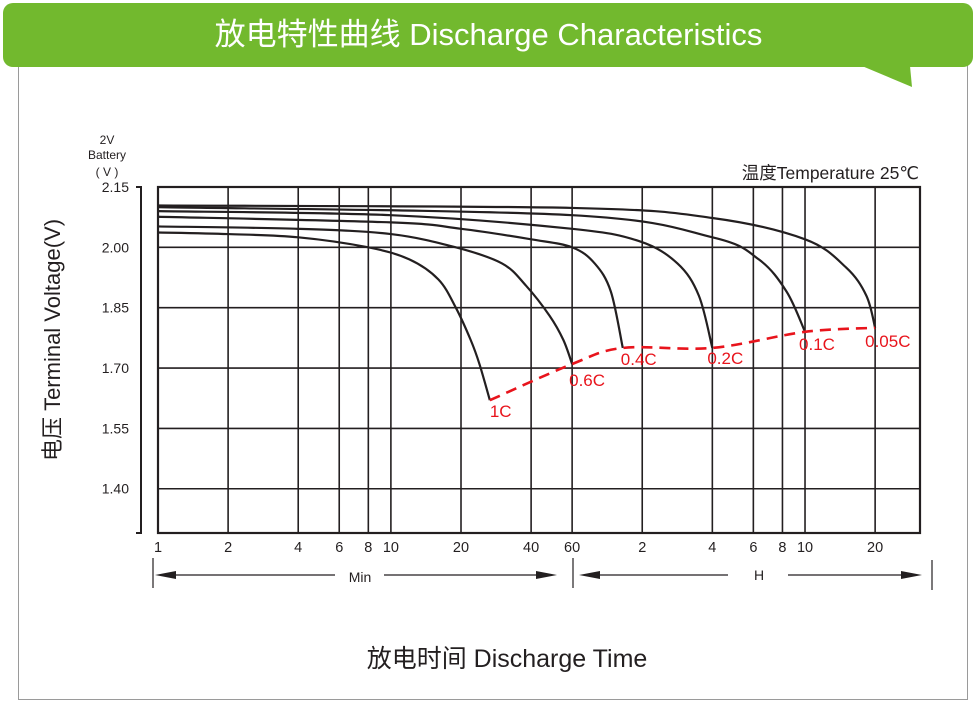 The image size is (977, 706). What do you see at coordinates (501, 411) in the screenshot?
I see `series-label-1C: 1C` at bounding box center [501, 411].